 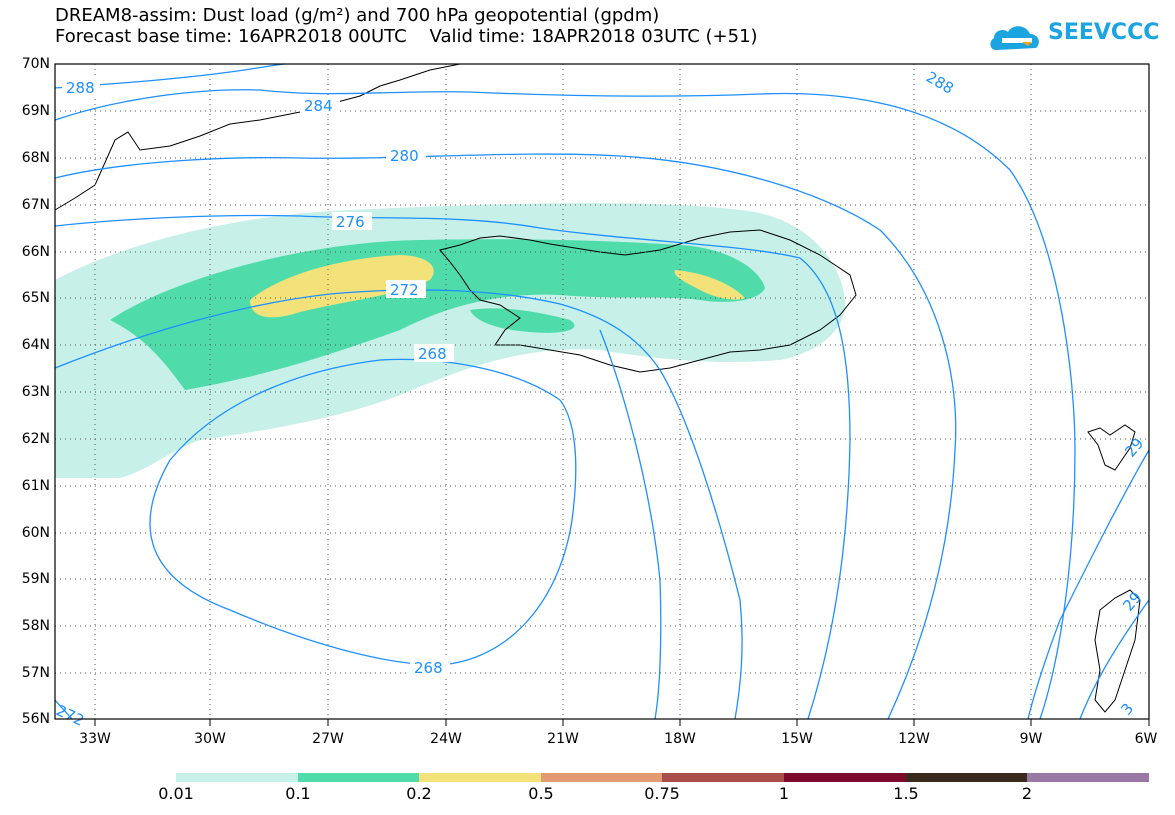 I want to click on contour-label: 280, so click(x=404, y=156).